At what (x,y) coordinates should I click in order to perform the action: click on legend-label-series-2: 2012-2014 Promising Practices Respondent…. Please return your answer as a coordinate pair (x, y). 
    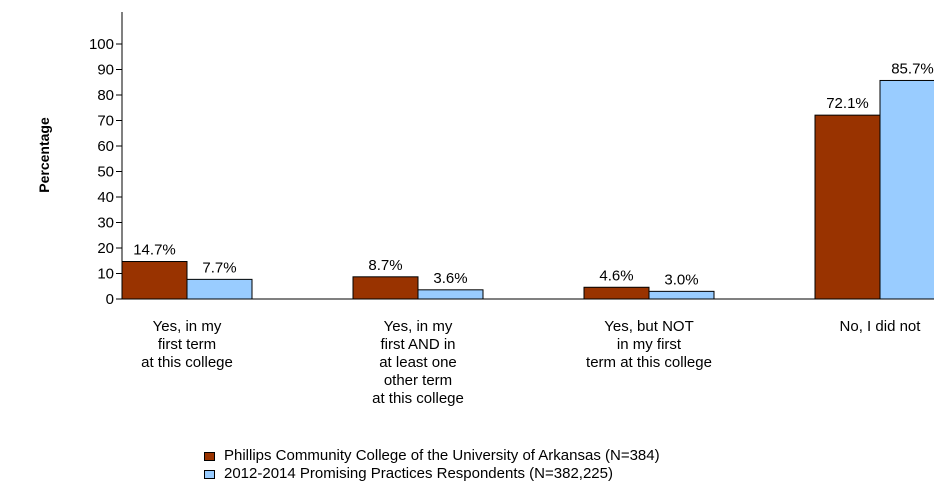
    Looking at the image, I should click on (418, 473).